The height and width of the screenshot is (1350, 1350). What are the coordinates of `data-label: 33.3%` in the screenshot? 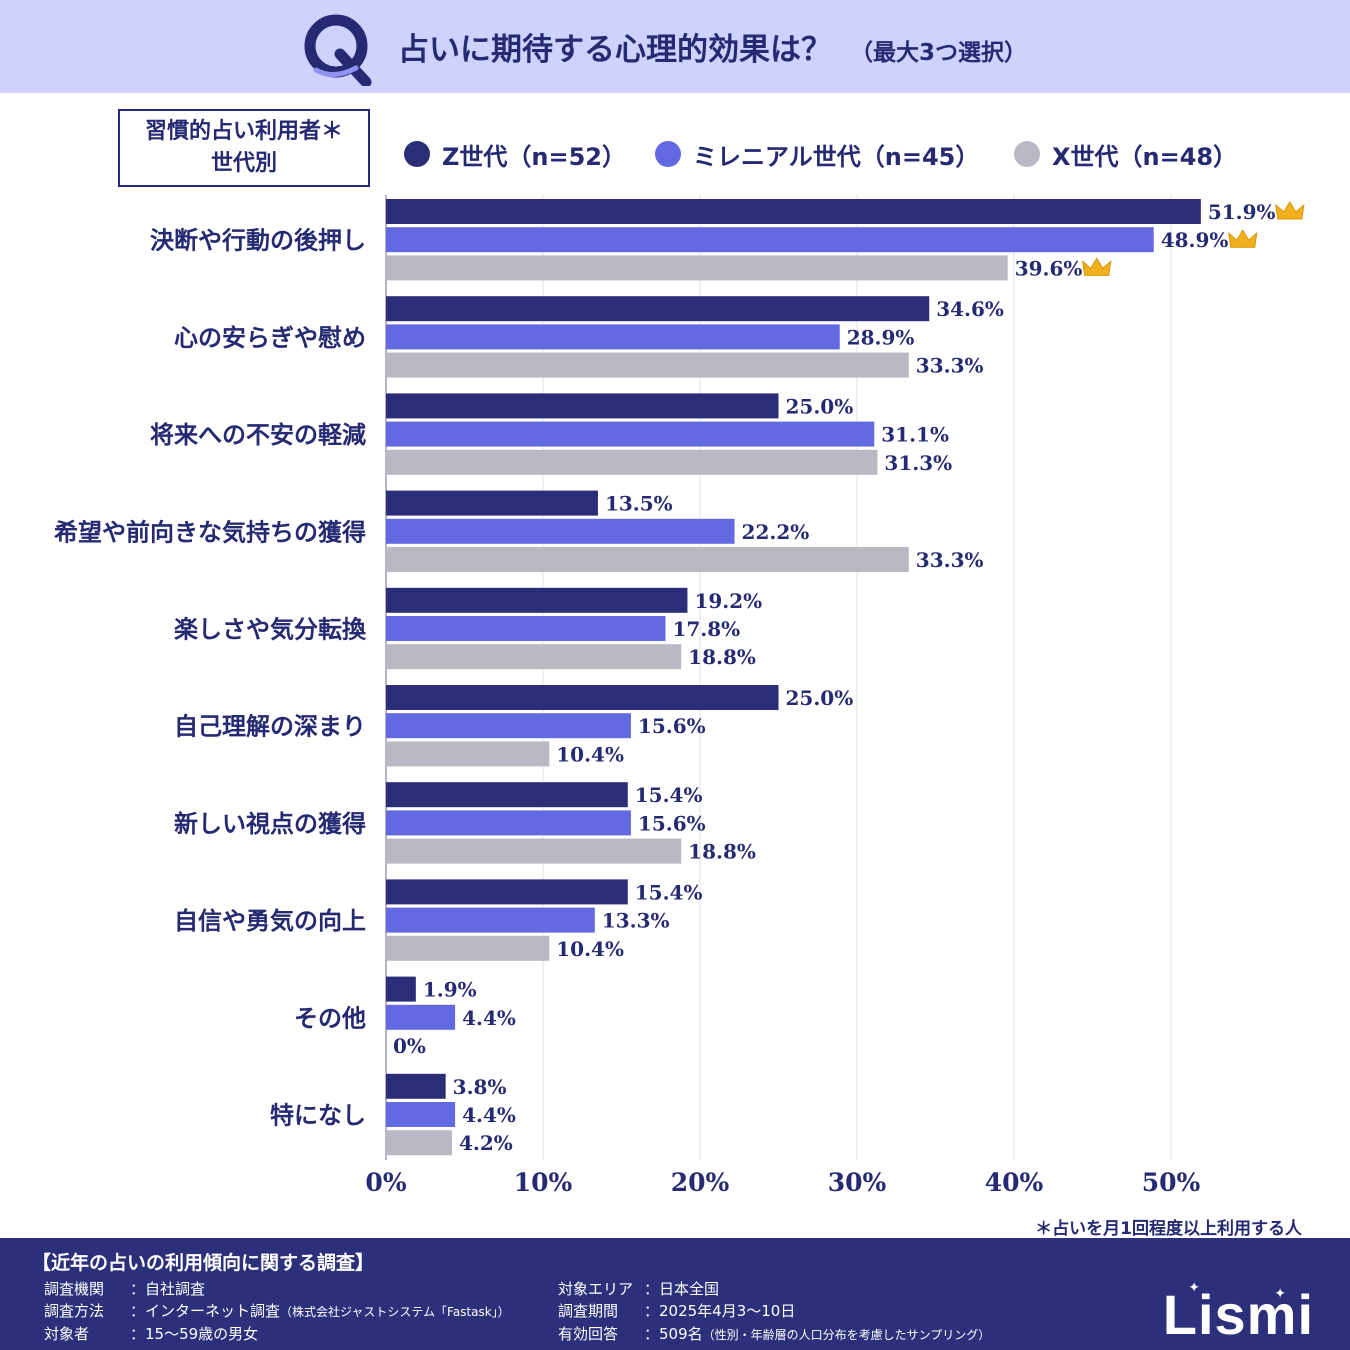 It's located at (950, 560).